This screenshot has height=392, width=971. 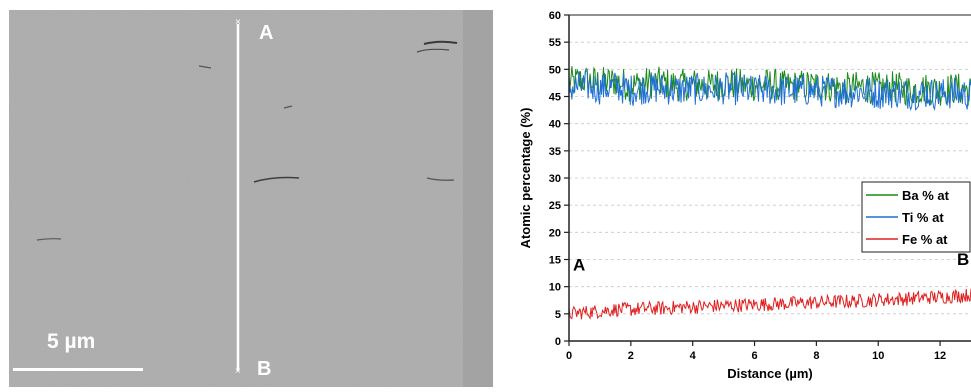 I want to click on x-tick-label: 12, so click(x=940, y=356).